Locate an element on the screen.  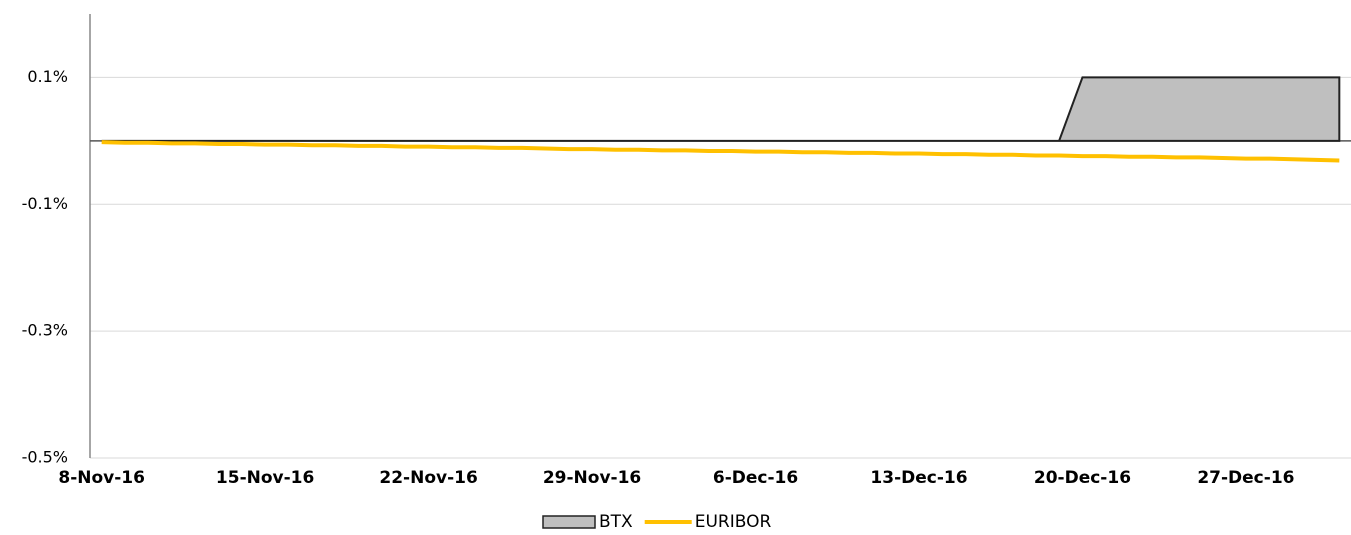
x-tick-label: 15-Nov-16 is located at coordinates (265, 478).